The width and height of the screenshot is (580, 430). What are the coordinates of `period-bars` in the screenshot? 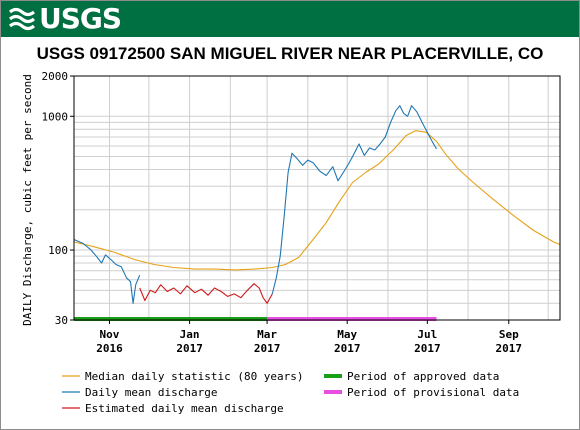 It's located at (255, 319).